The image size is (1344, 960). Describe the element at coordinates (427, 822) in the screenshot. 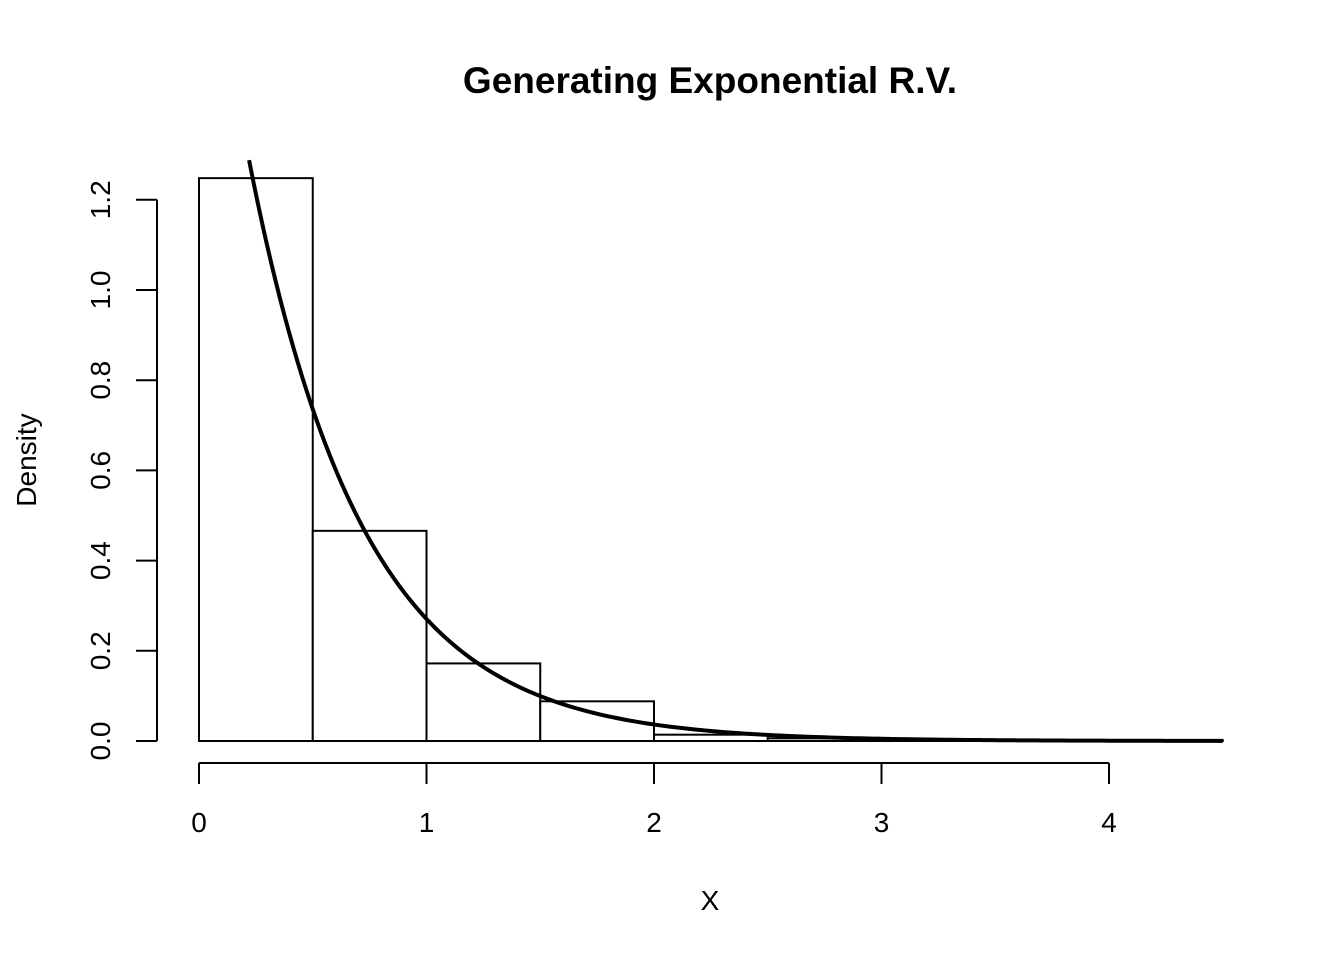

I see `x-tick-label: 1` at that location.